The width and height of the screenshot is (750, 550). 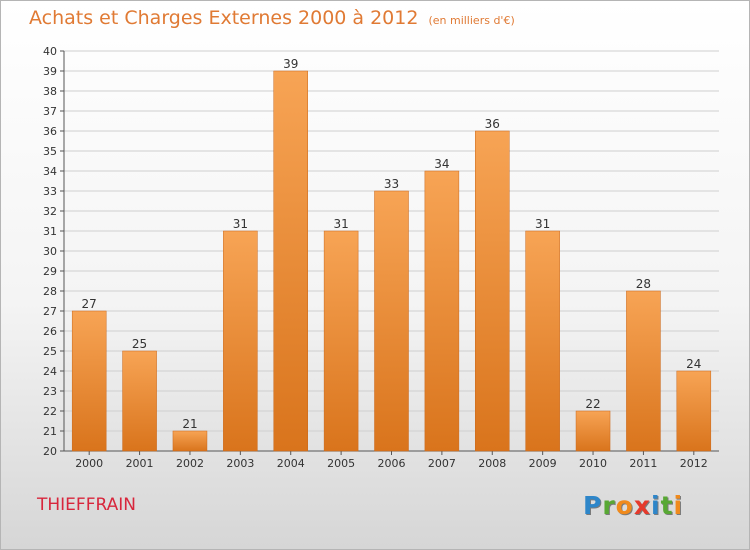 What do you see at coordinates (593, 505) in the screenshot?
I see `logo-letter: P` at bounding box center [593, 505].